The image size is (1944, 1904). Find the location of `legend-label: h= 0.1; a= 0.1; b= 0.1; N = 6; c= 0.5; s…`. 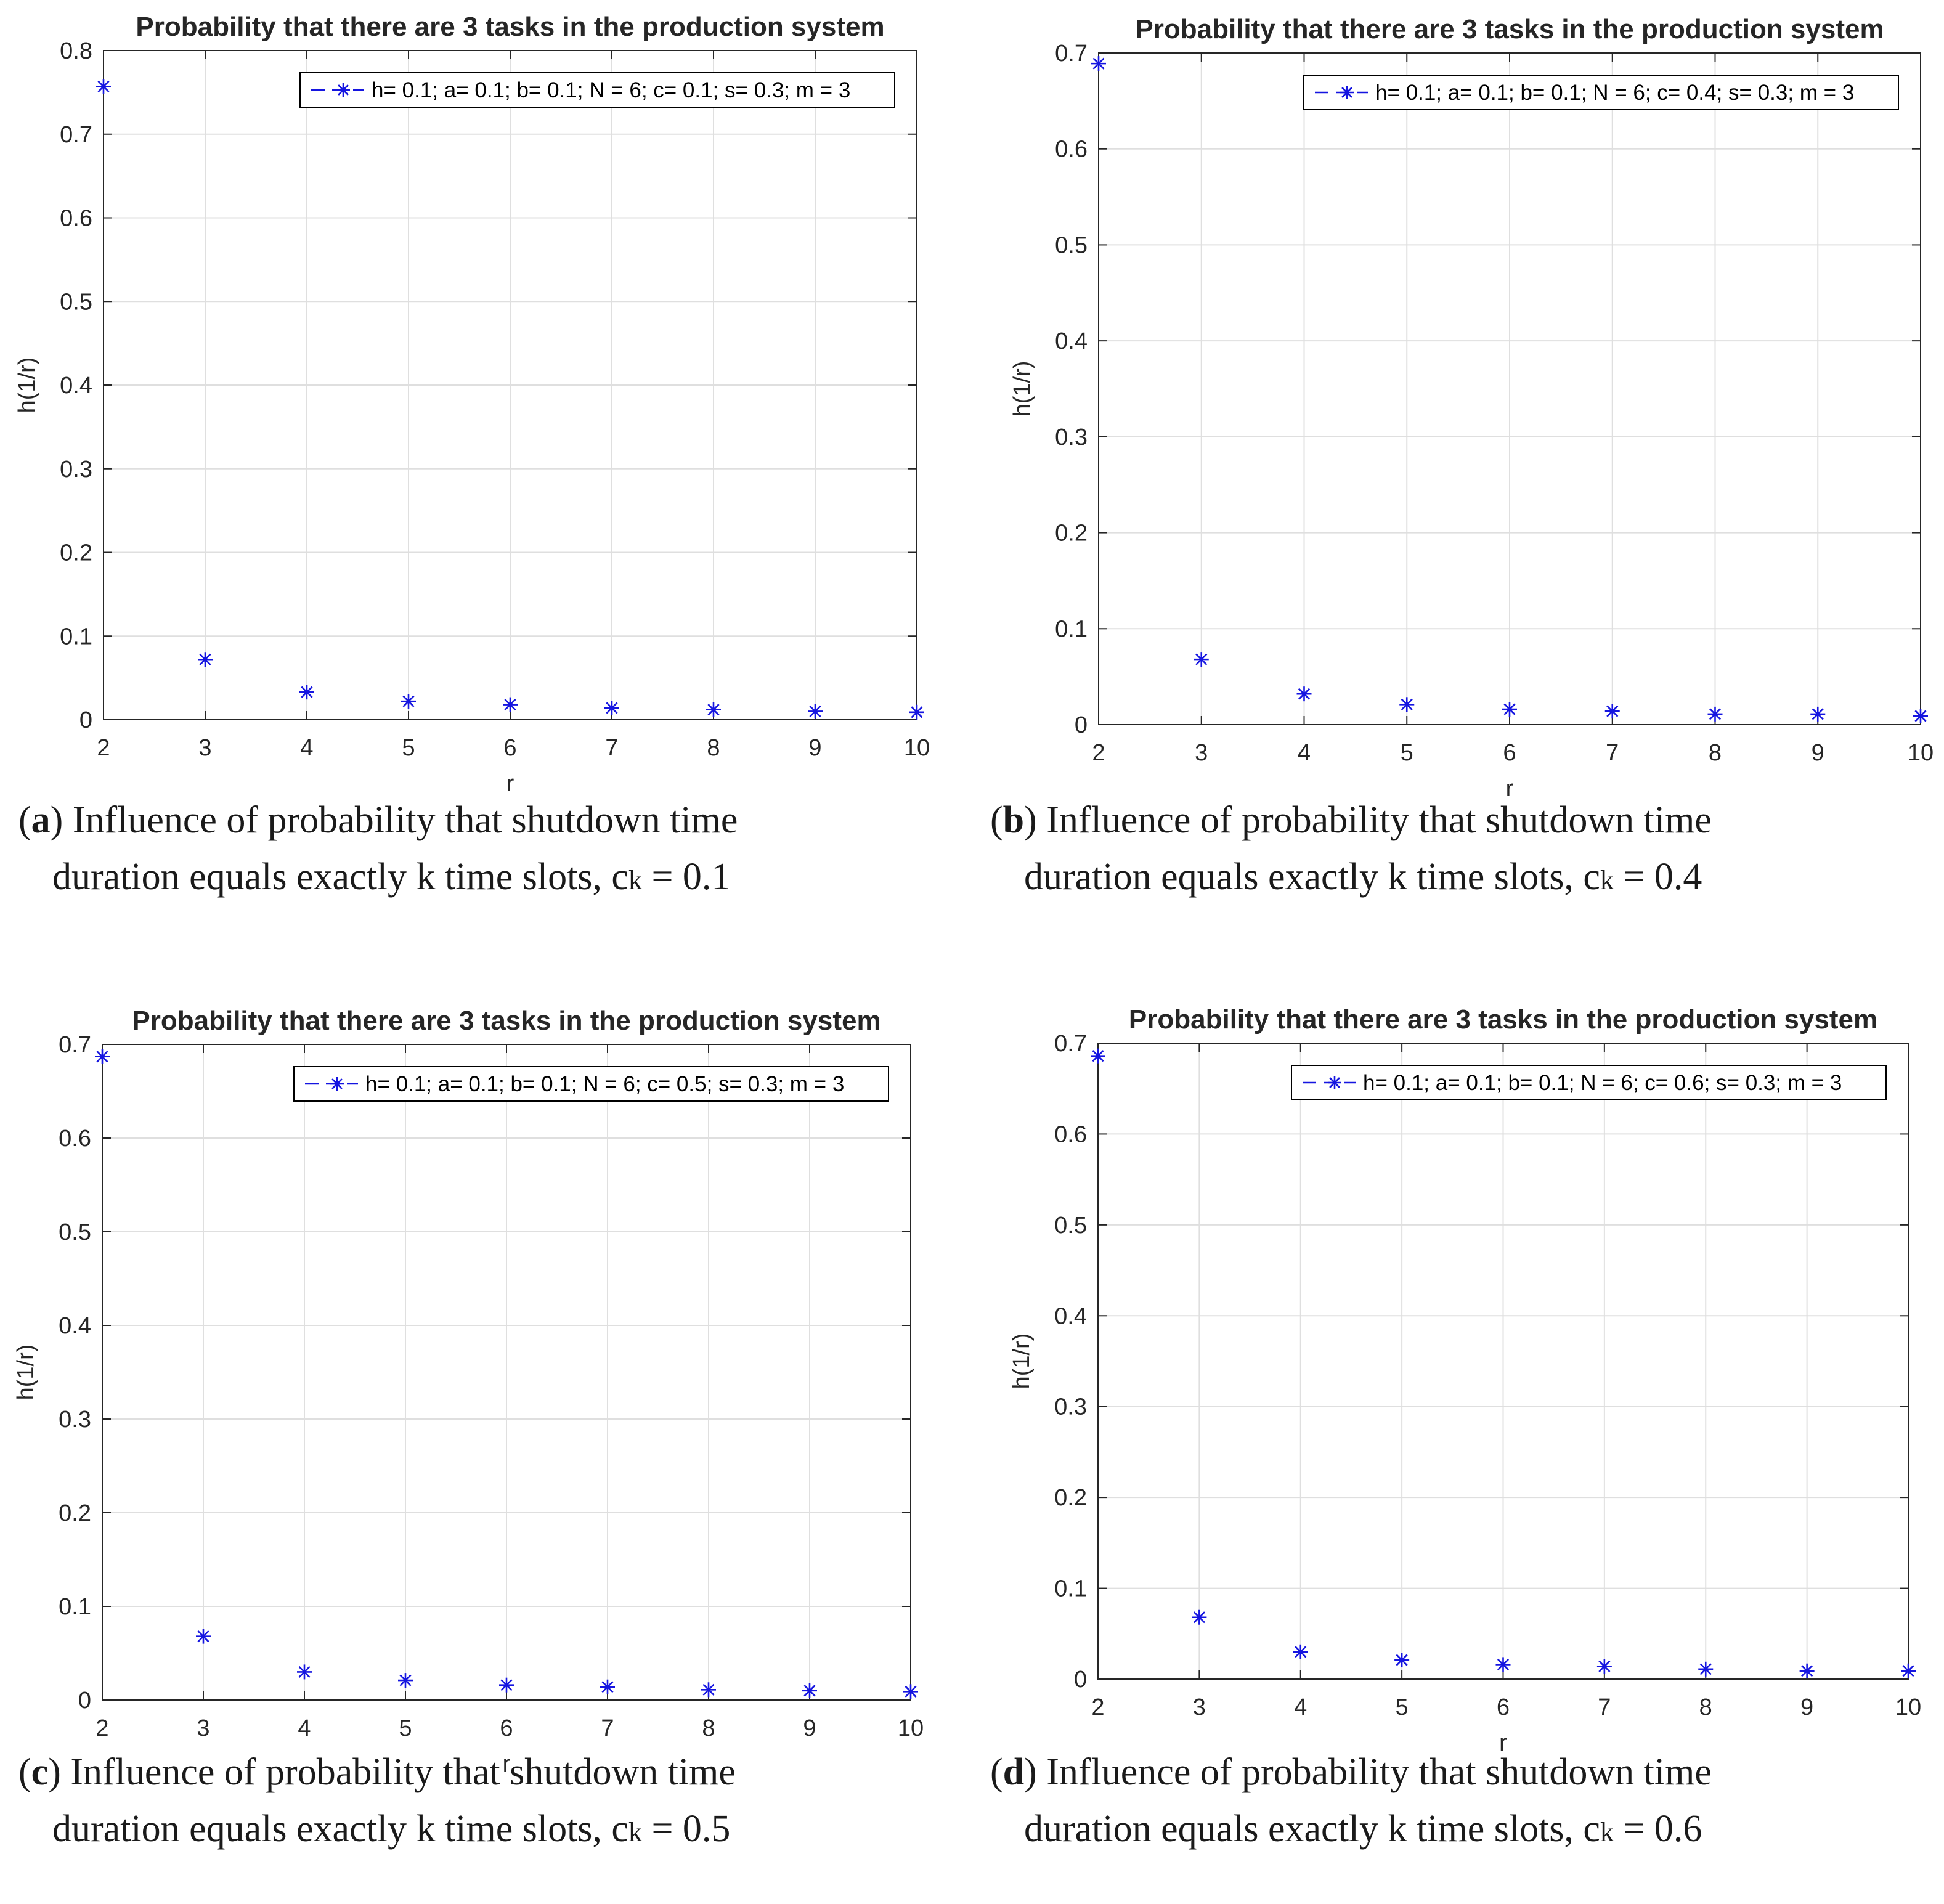

legend-label: h= 0.1; a= 0.1; b= 0.1; N = 6; c= 0.5; s… is located at coordinates (605, 1084).